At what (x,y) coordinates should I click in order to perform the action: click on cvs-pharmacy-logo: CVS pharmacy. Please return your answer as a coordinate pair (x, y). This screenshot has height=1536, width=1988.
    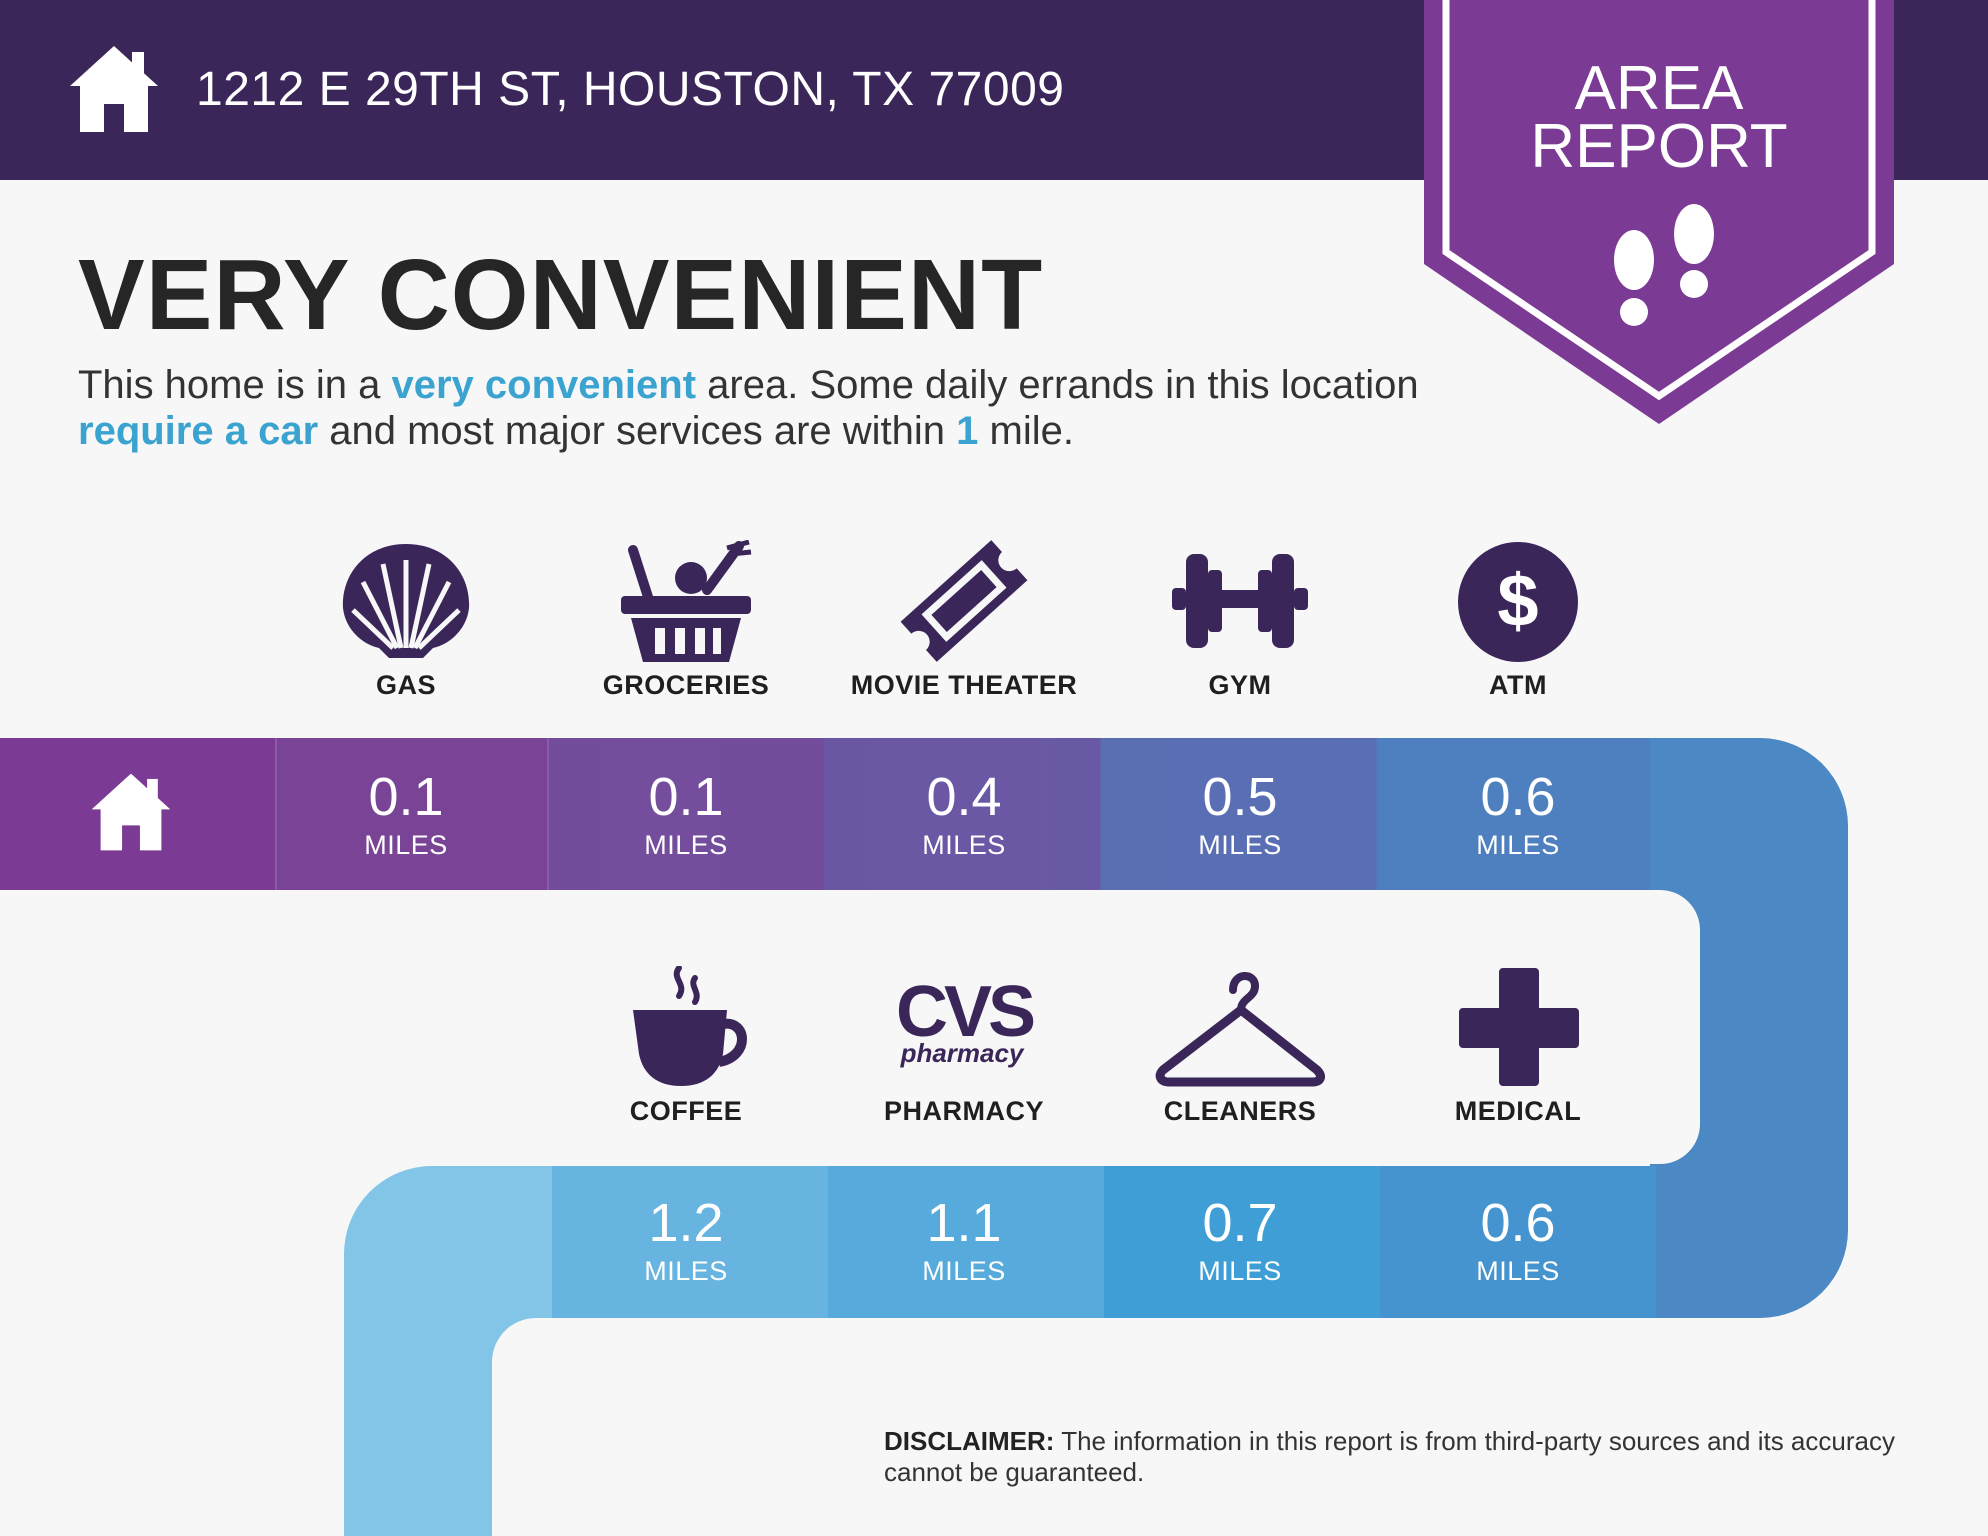
    Looking at the image, I should click on (967, 1020).